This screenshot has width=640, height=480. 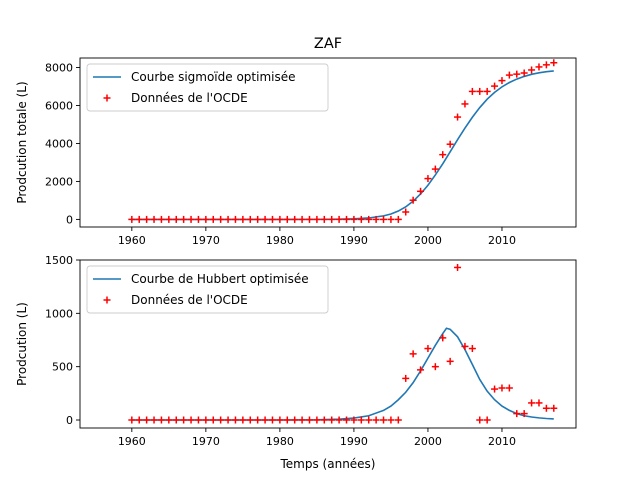 What do you see at coordinates (62, 367) in the screenshot?
I see `y-tick-label: 500` at bounding box center [62, 367].